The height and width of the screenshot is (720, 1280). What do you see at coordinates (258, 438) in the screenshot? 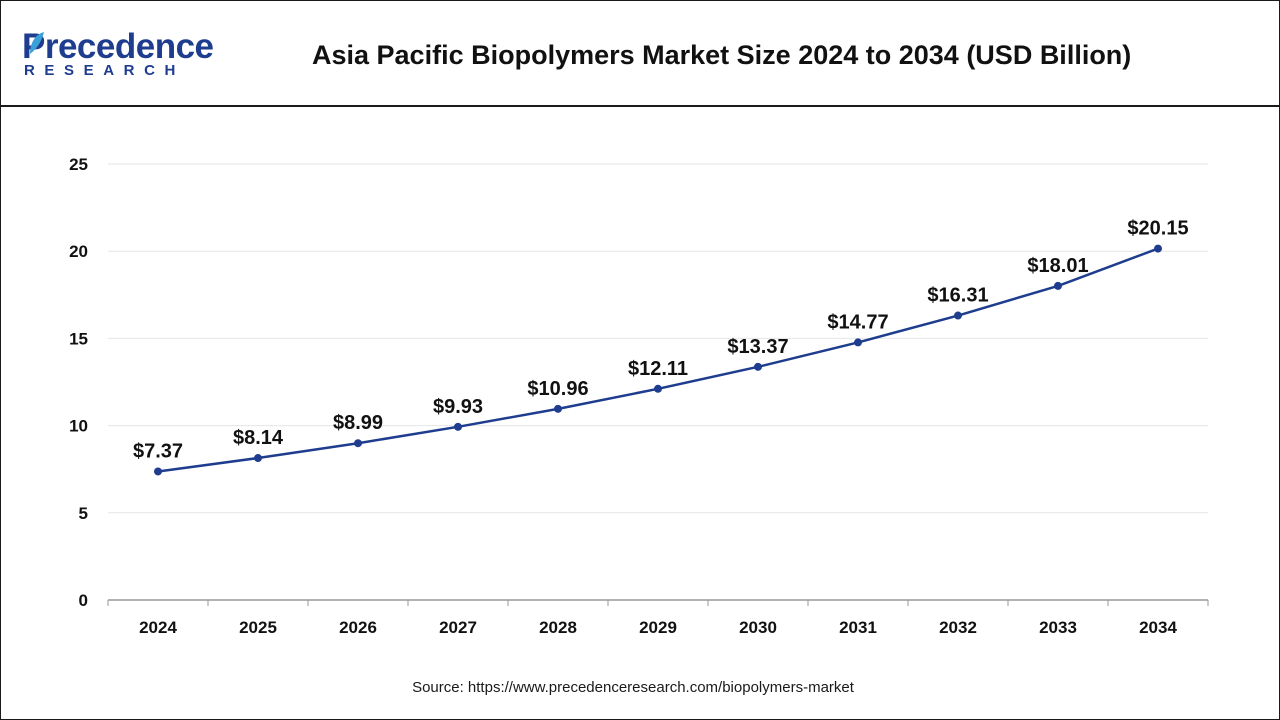
I see `data-label-2025: $8.14` at bounding box center [258, 438].